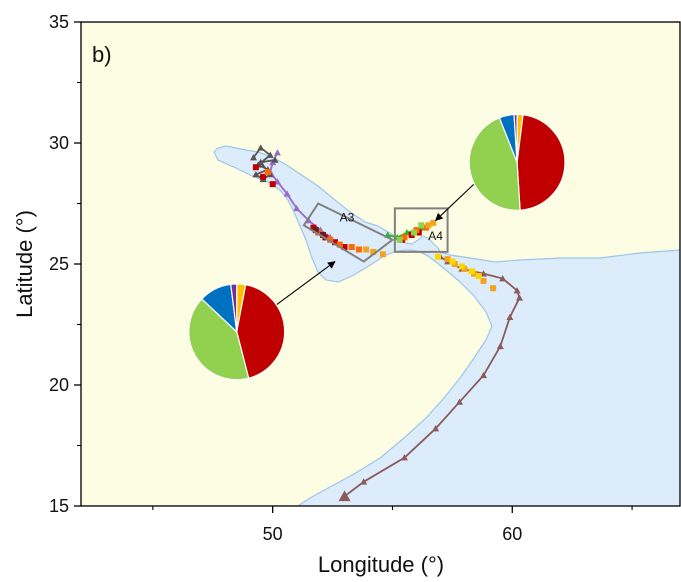 The width and height of the screenshot is (681, 582). Describe the element at coordinates (273, 534) in the screenshot. I see `x-tick-label: 50` at that location.